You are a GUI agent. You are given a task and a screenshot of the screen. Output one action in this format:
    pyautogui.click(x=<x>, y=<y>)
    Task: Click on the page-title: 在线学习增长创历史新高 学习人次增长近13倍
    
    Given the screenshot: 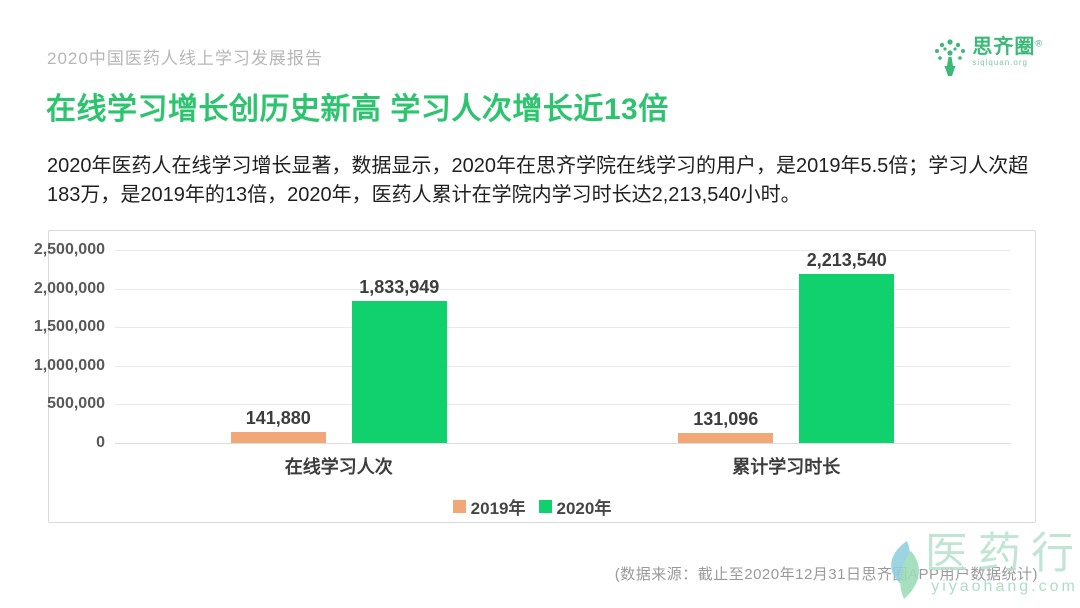 What is the action you would take?
    pyautogui.click(x=357, y=109)
    